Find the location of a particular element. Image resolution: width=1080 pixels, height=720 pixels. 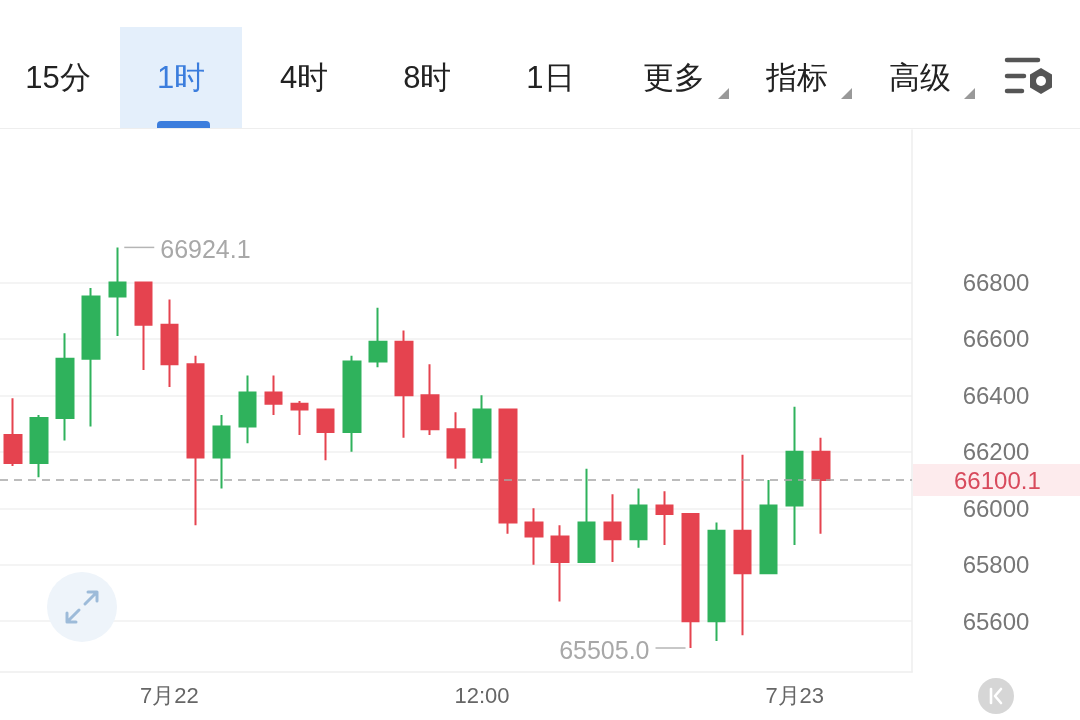

ref-line-label: 66100.1 is located at coordinates (997, 480).